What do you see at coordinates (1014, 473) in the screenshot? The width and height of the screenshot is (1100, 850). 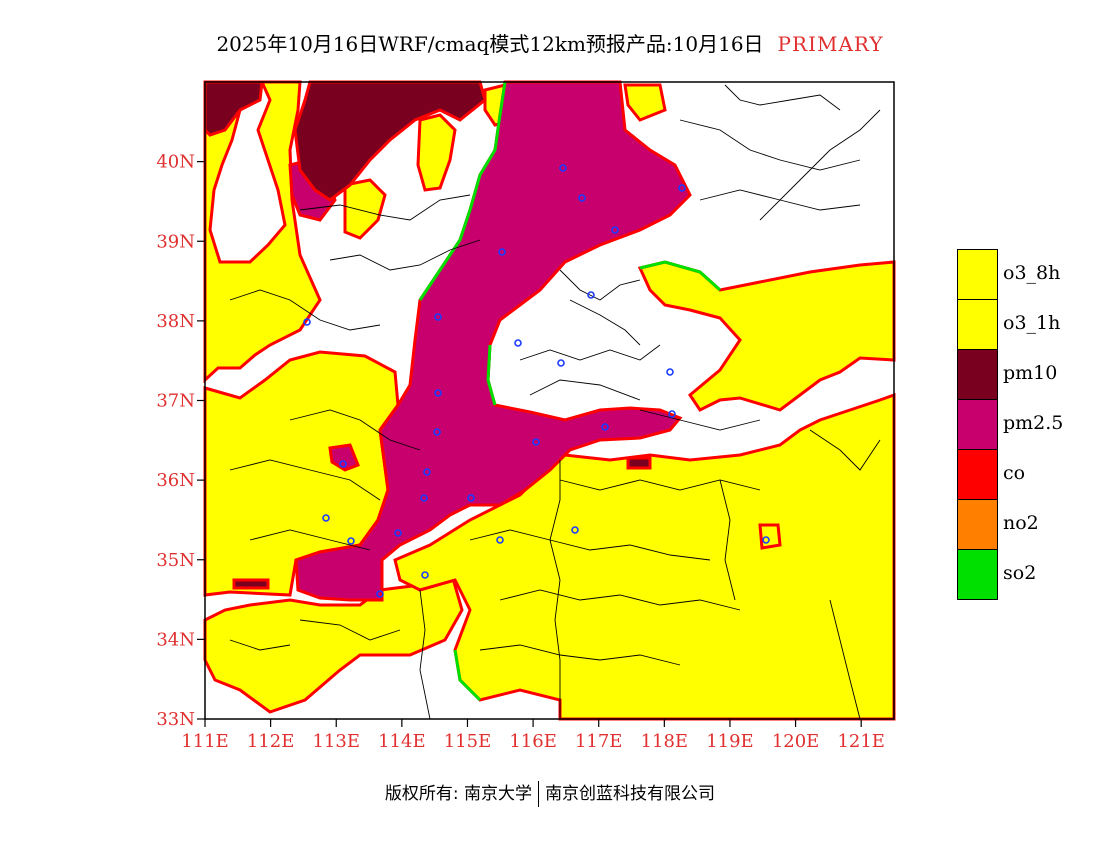 I see `legend-label: co` at bounding box center [1014, 473].